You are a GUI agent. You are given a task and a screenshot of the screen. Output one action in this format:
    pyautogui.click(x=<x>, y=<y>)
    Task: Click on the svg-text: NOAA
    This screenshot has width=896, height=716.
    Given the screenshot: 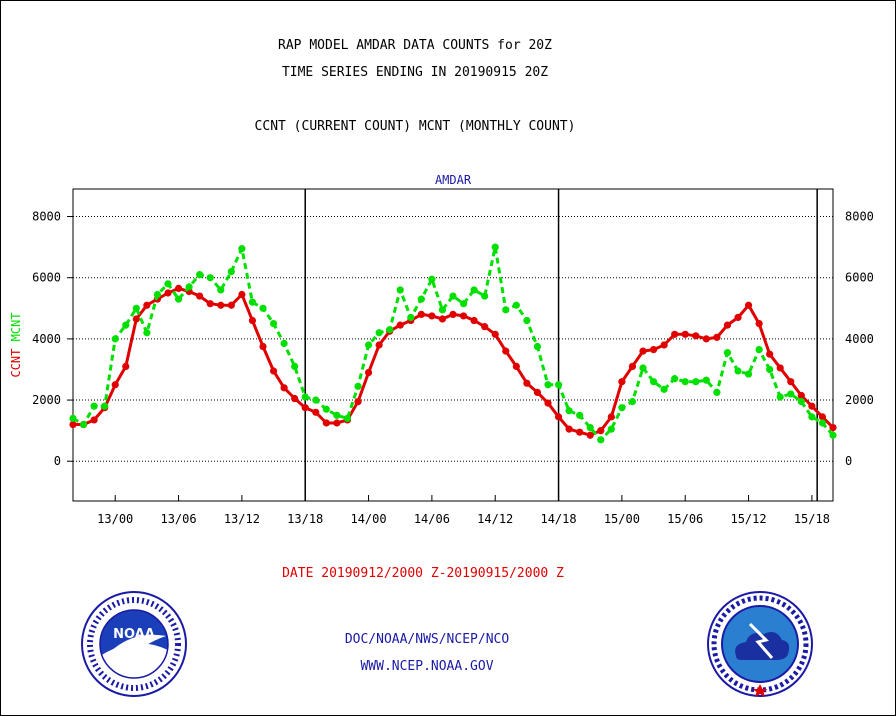 What is the action you would take?
    pyautogui.click(x=134, y=634)
    